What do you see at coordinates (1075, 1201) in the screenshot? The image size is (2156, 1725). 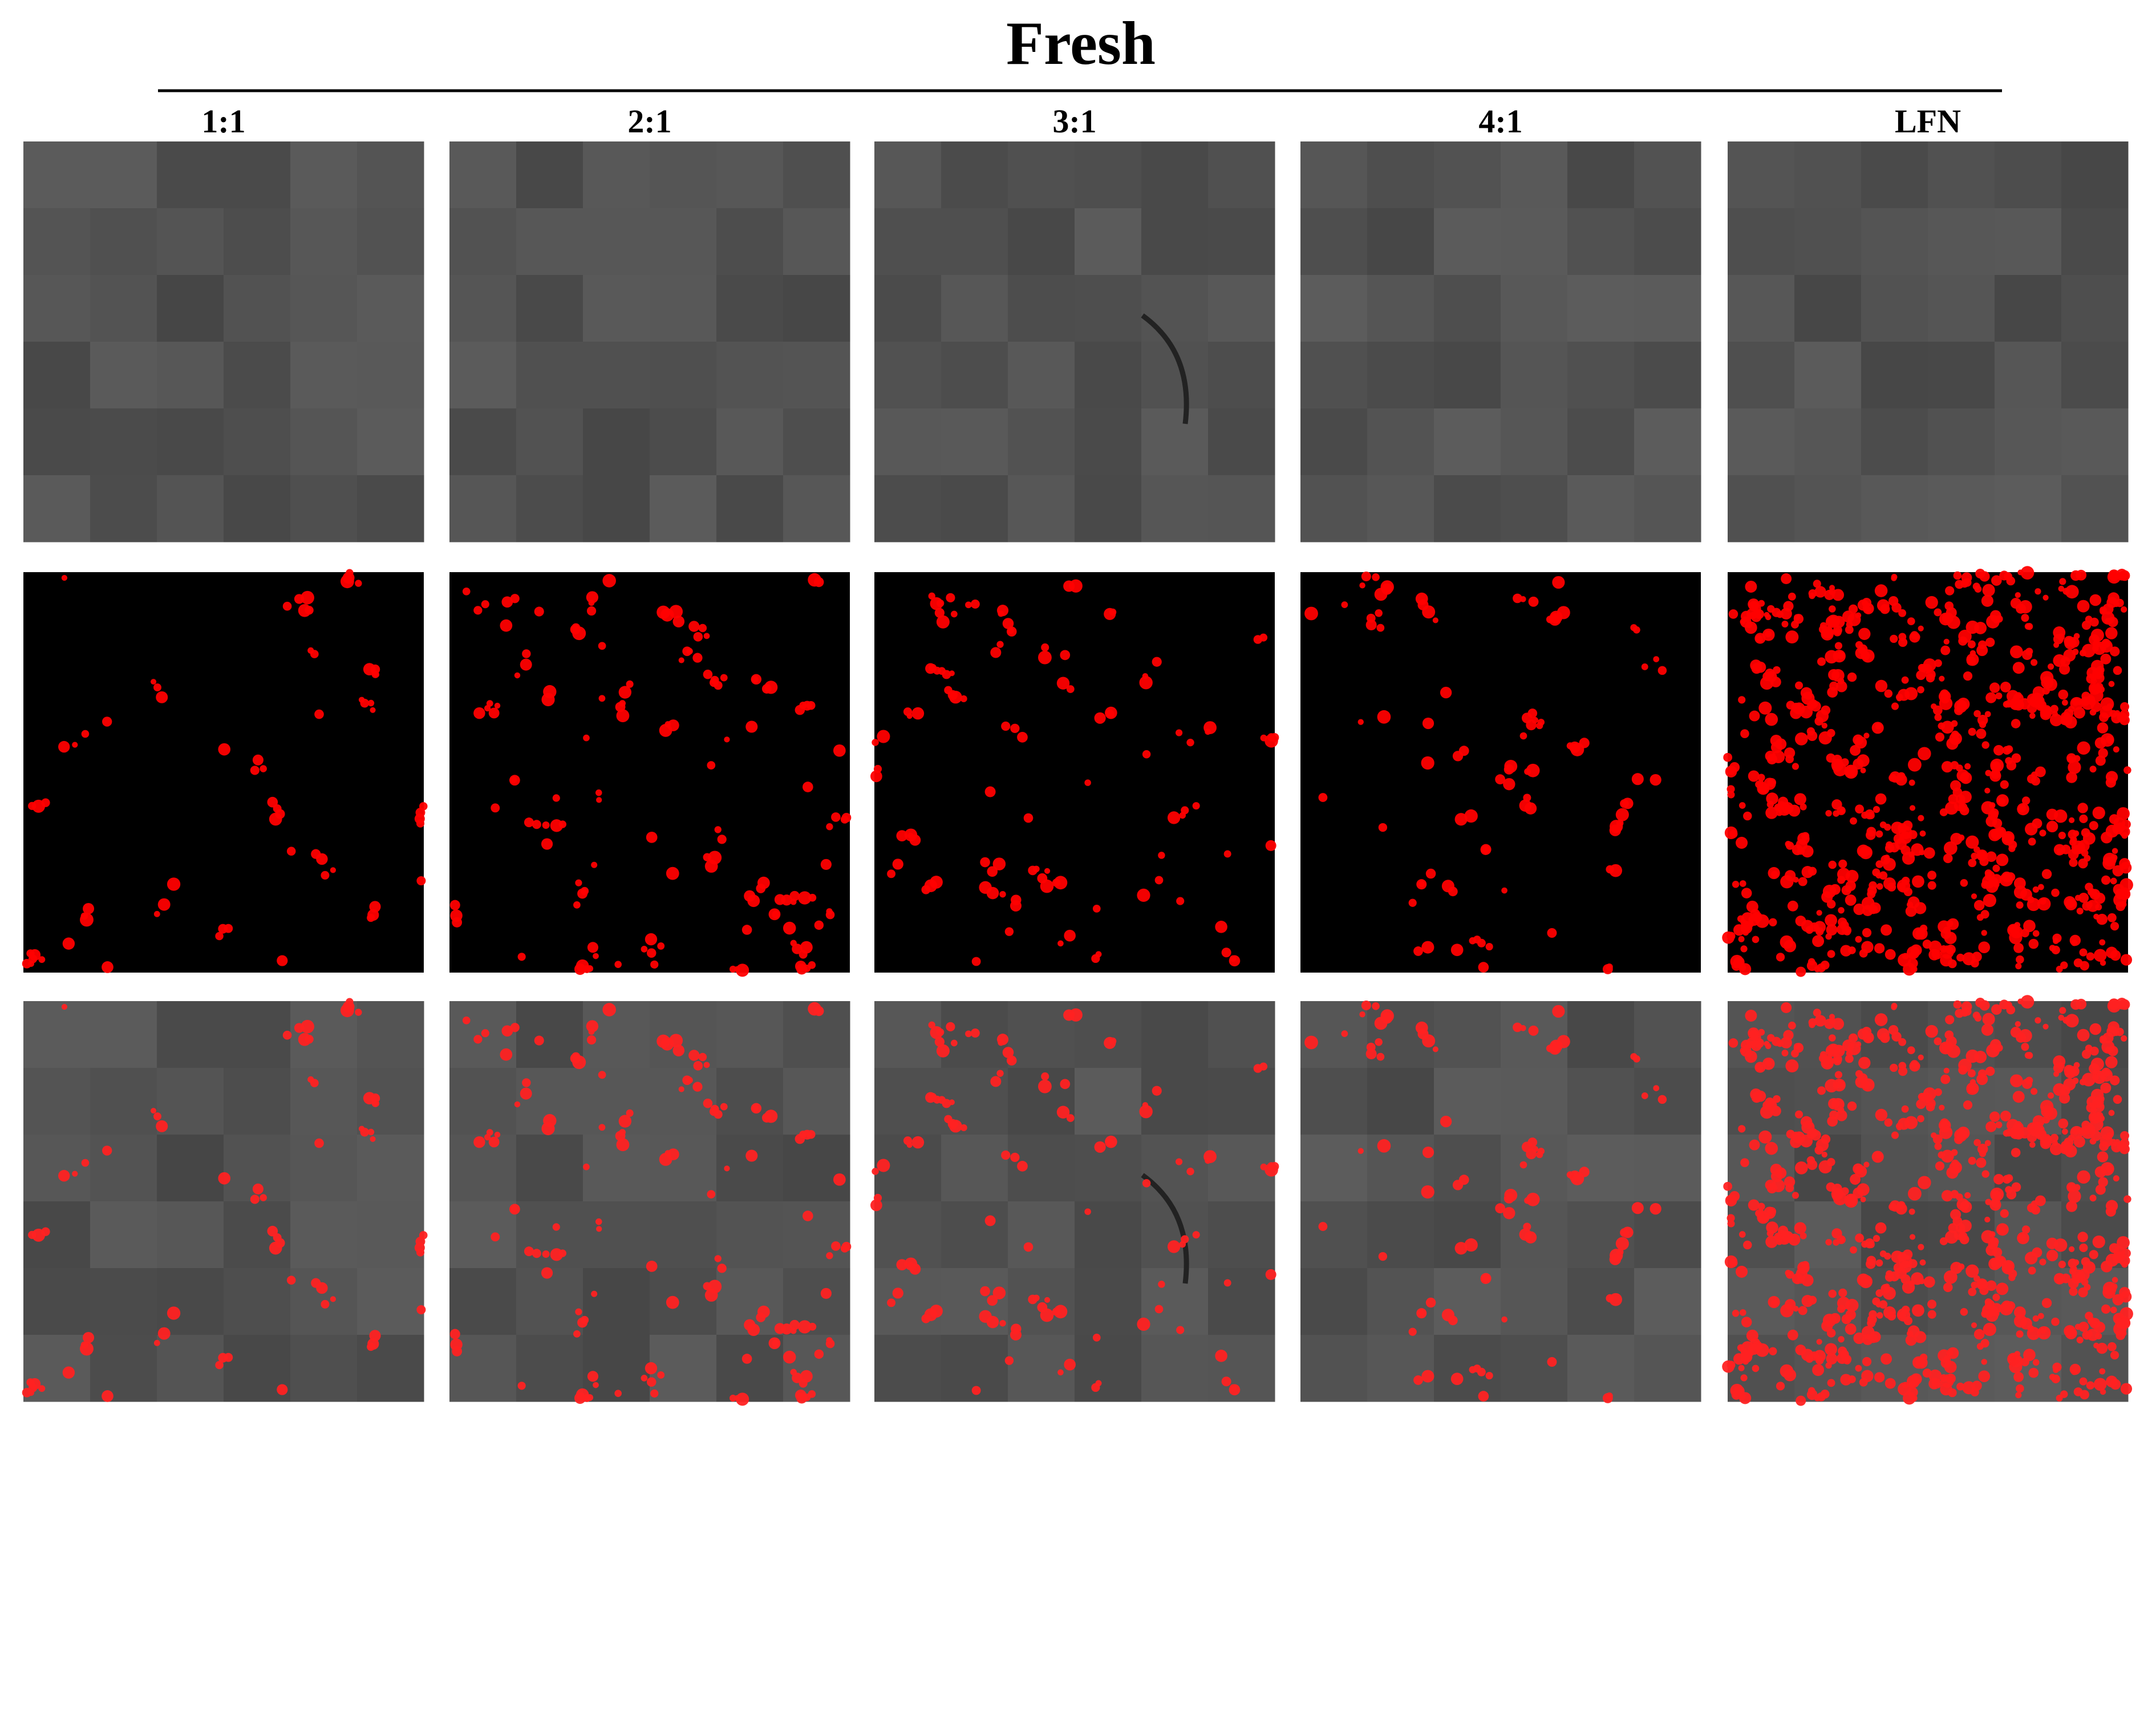 I see `merge-panel` at bounding box center [1075, 1201].